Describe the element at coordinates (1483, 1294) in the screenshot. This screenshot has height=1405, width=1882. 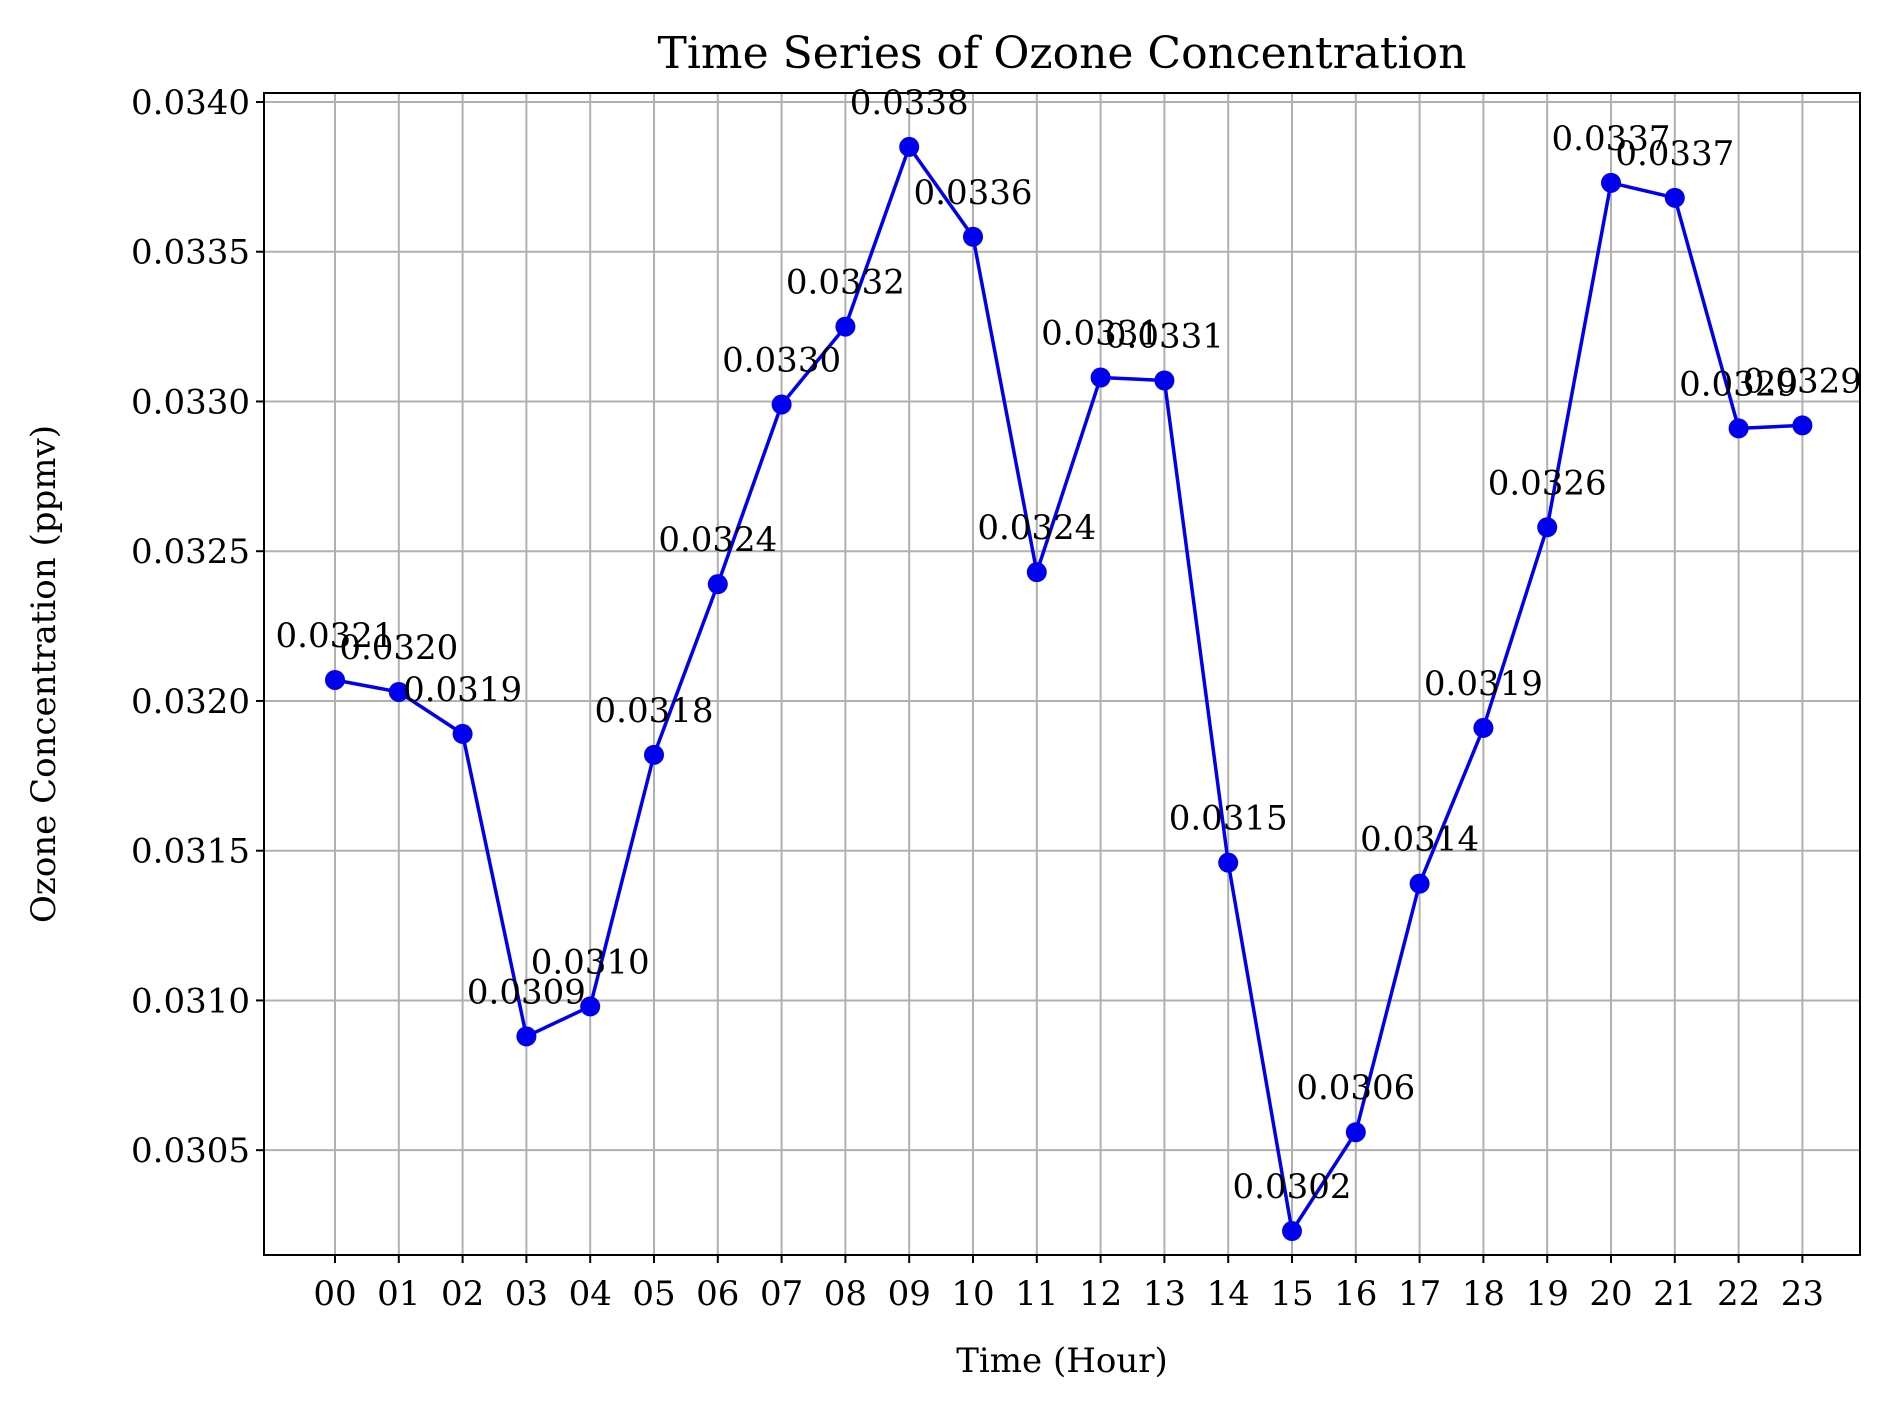
I see `x-tick-label: 18` at that location.